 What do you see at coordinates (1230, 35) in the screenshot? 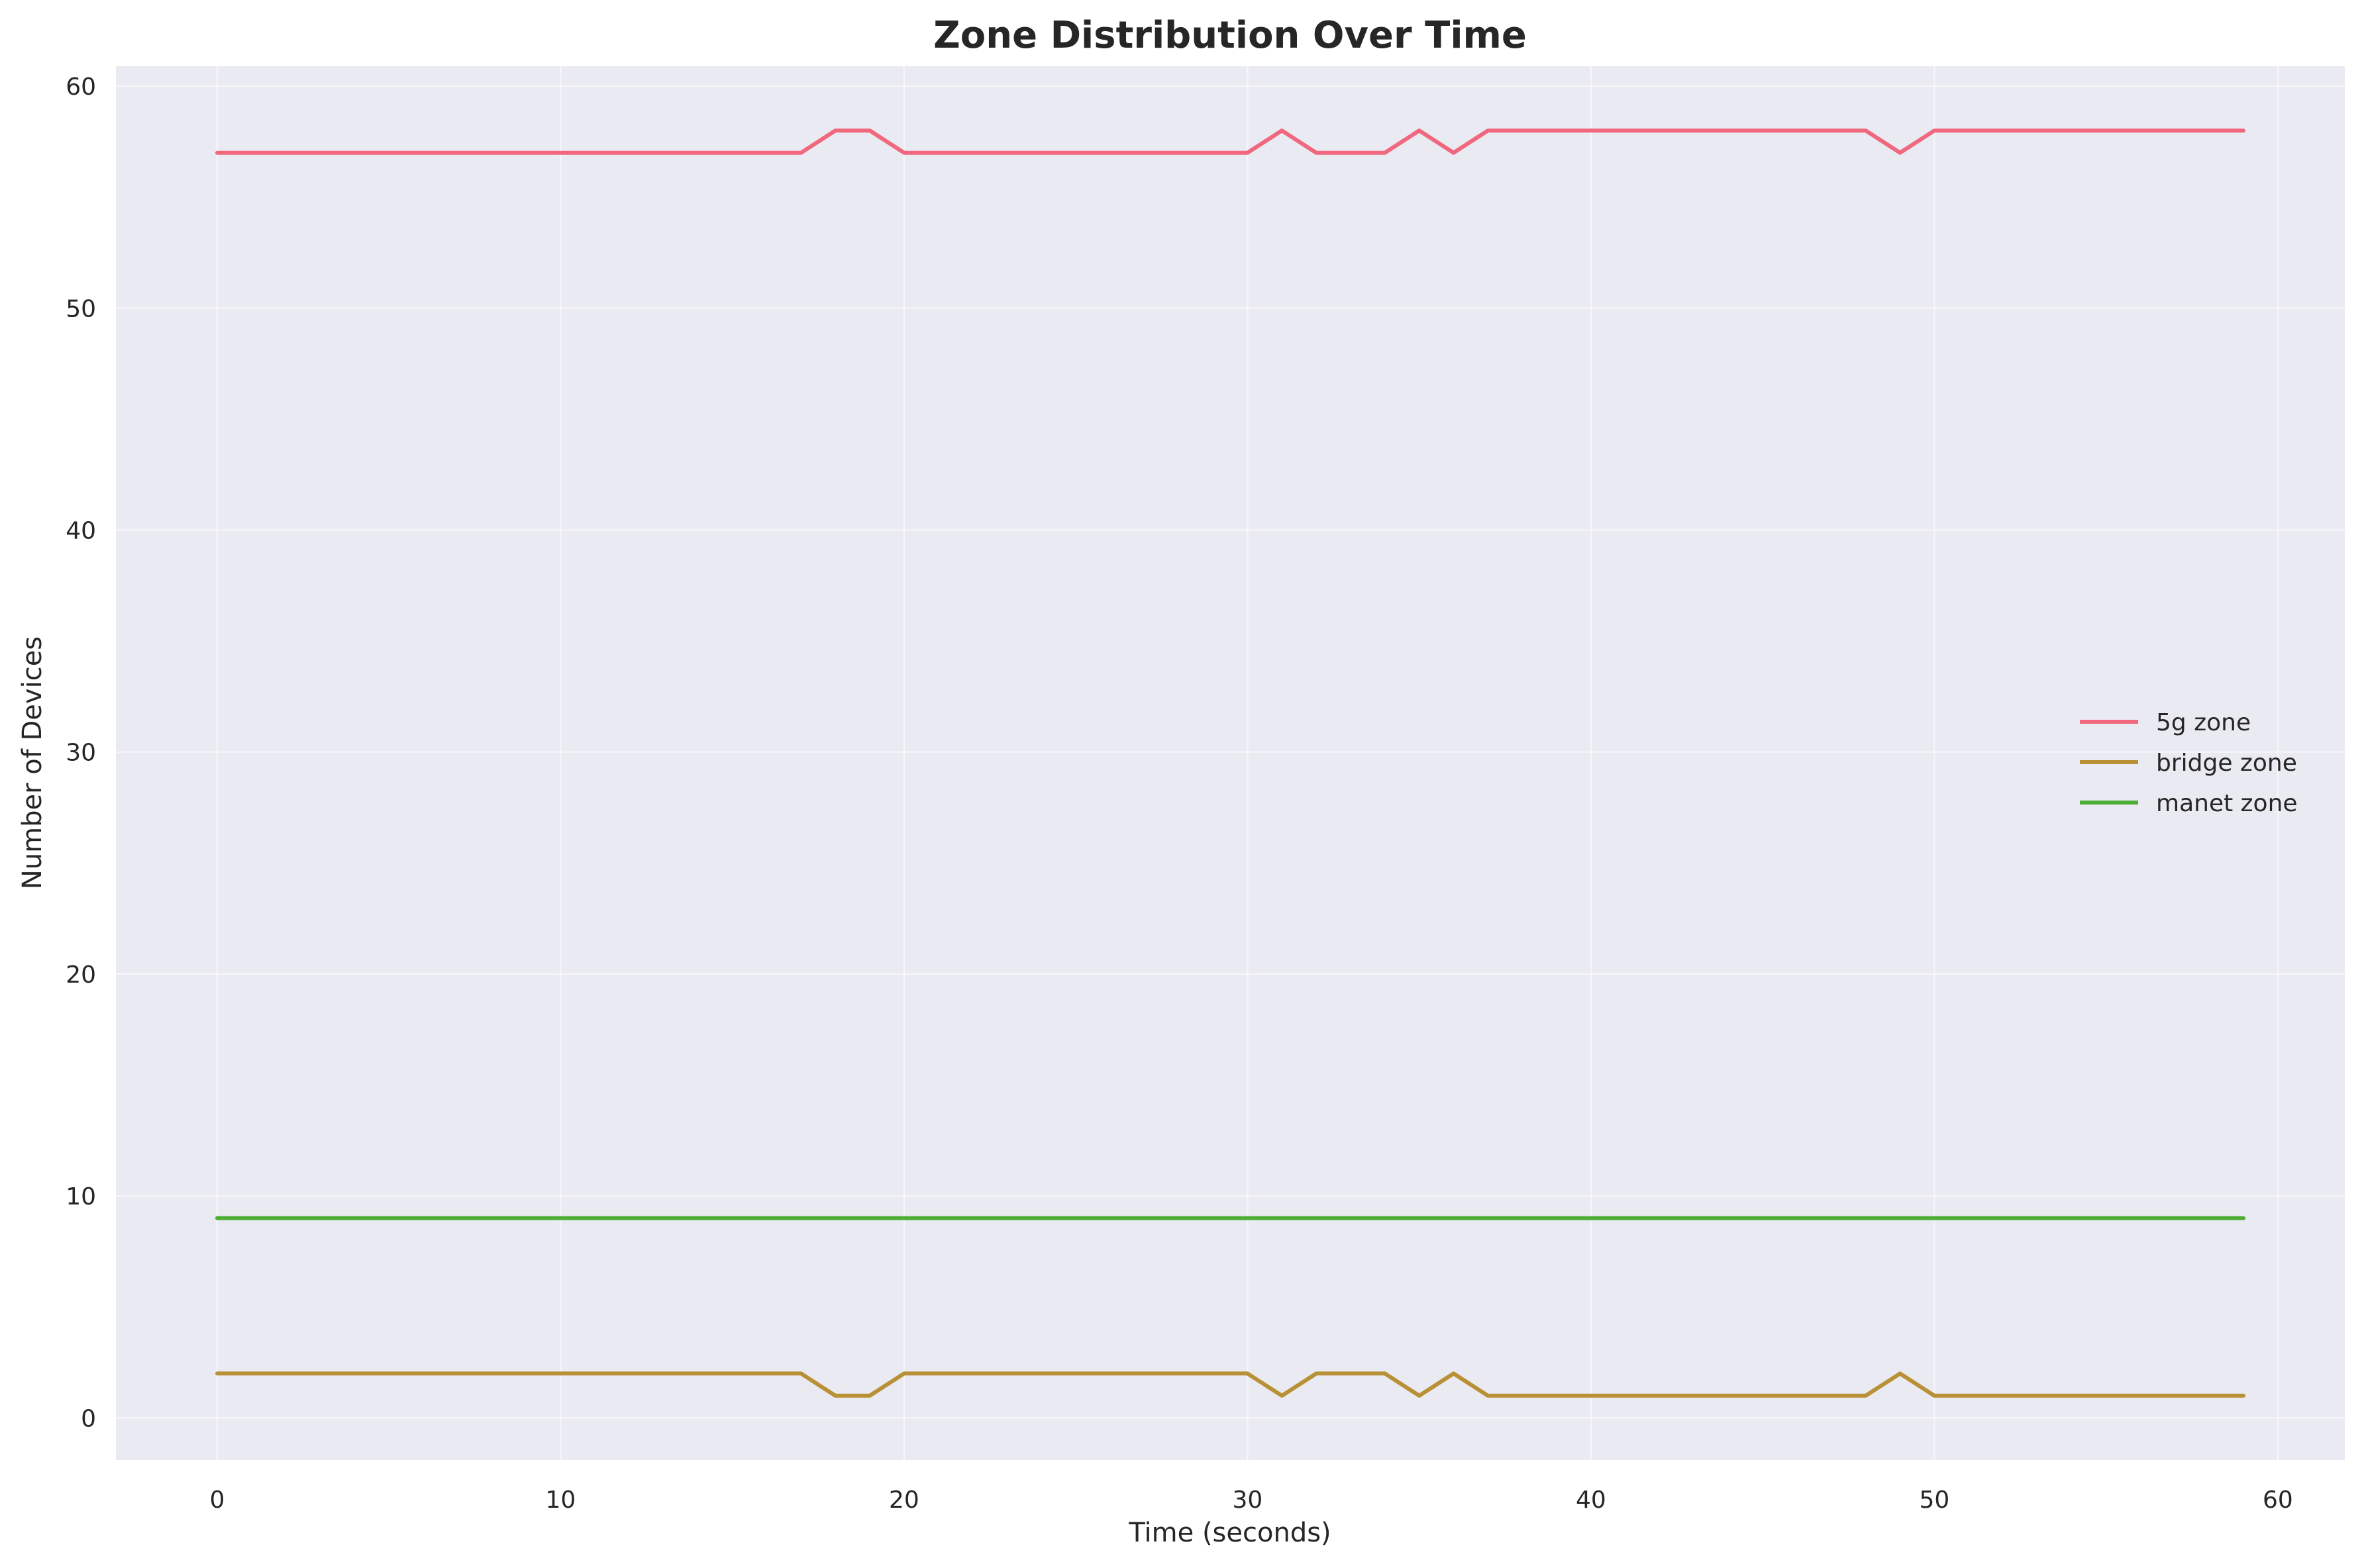
I see `chart-title: Zone Distribution Over Time` at bounding box center [1230, 35].